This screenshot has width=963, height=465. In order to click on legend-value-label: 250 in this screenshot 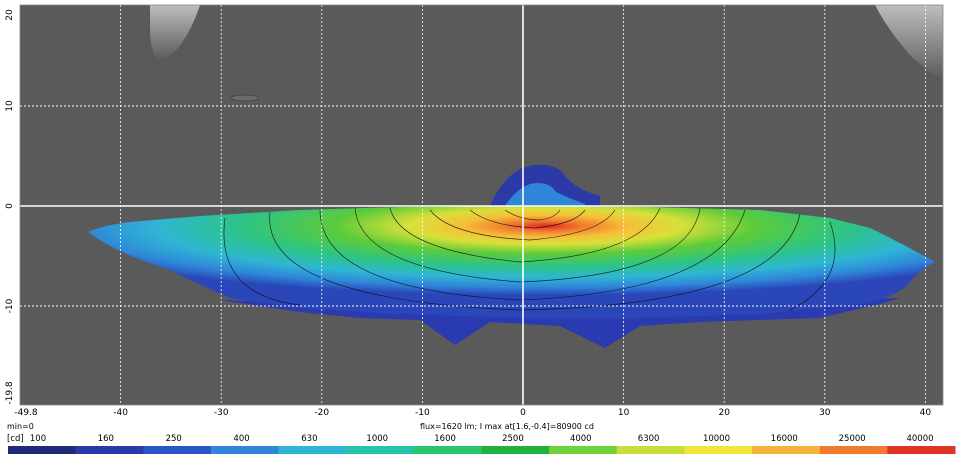, I will do `click(174, 439)`.